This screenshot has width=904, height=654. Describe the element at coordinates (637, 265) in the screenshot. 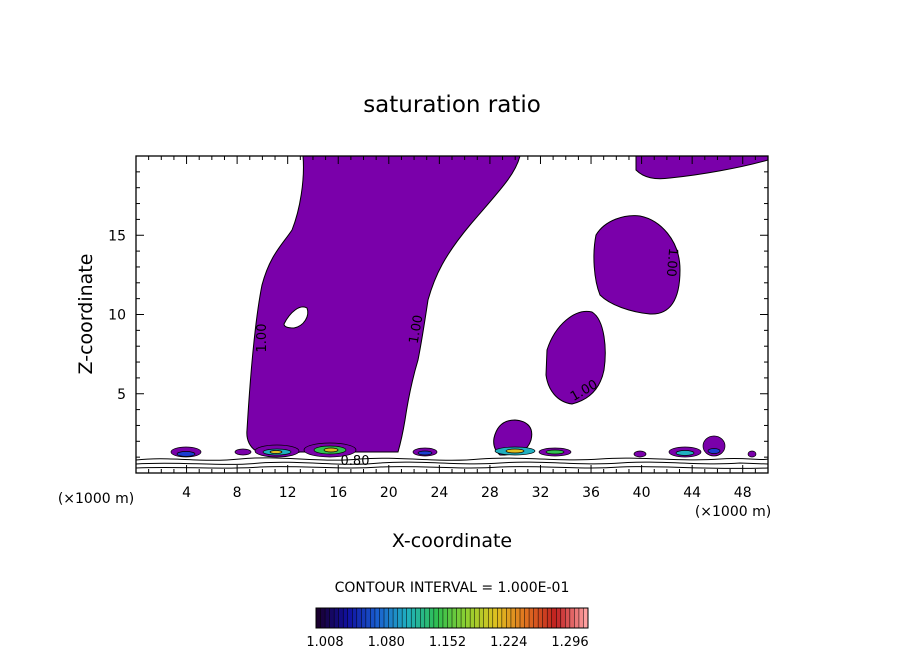

I see `upper-right-blob` at that location.